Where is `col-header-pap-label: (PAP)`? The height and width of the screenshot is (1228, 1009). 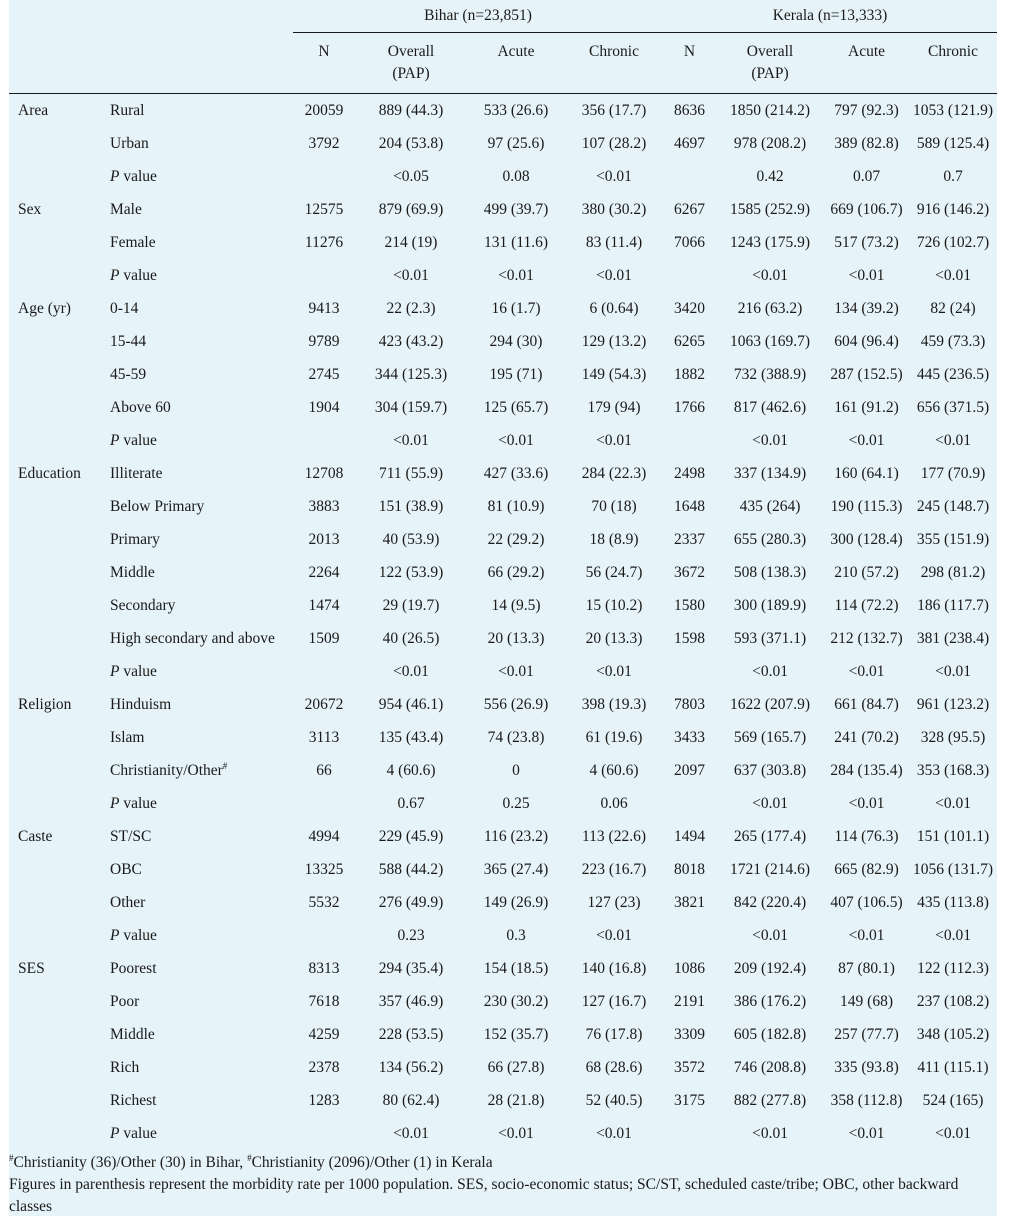 col-header-pap-label: (PAP) is located at coordinates (770, 73).